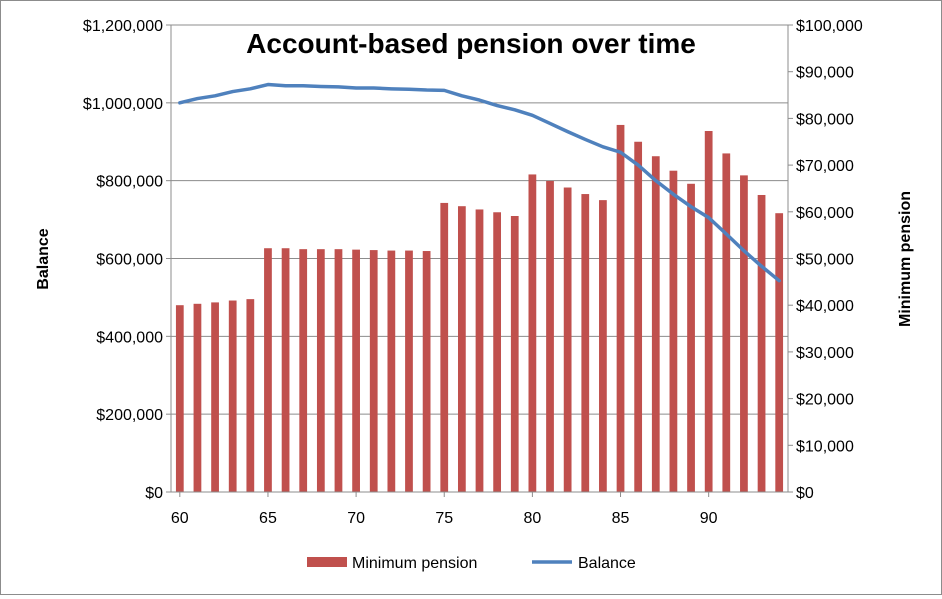  Describe the element at coordinates (154, 493) in the screenshot. I see `y-left-tick-label: $0` at that location.